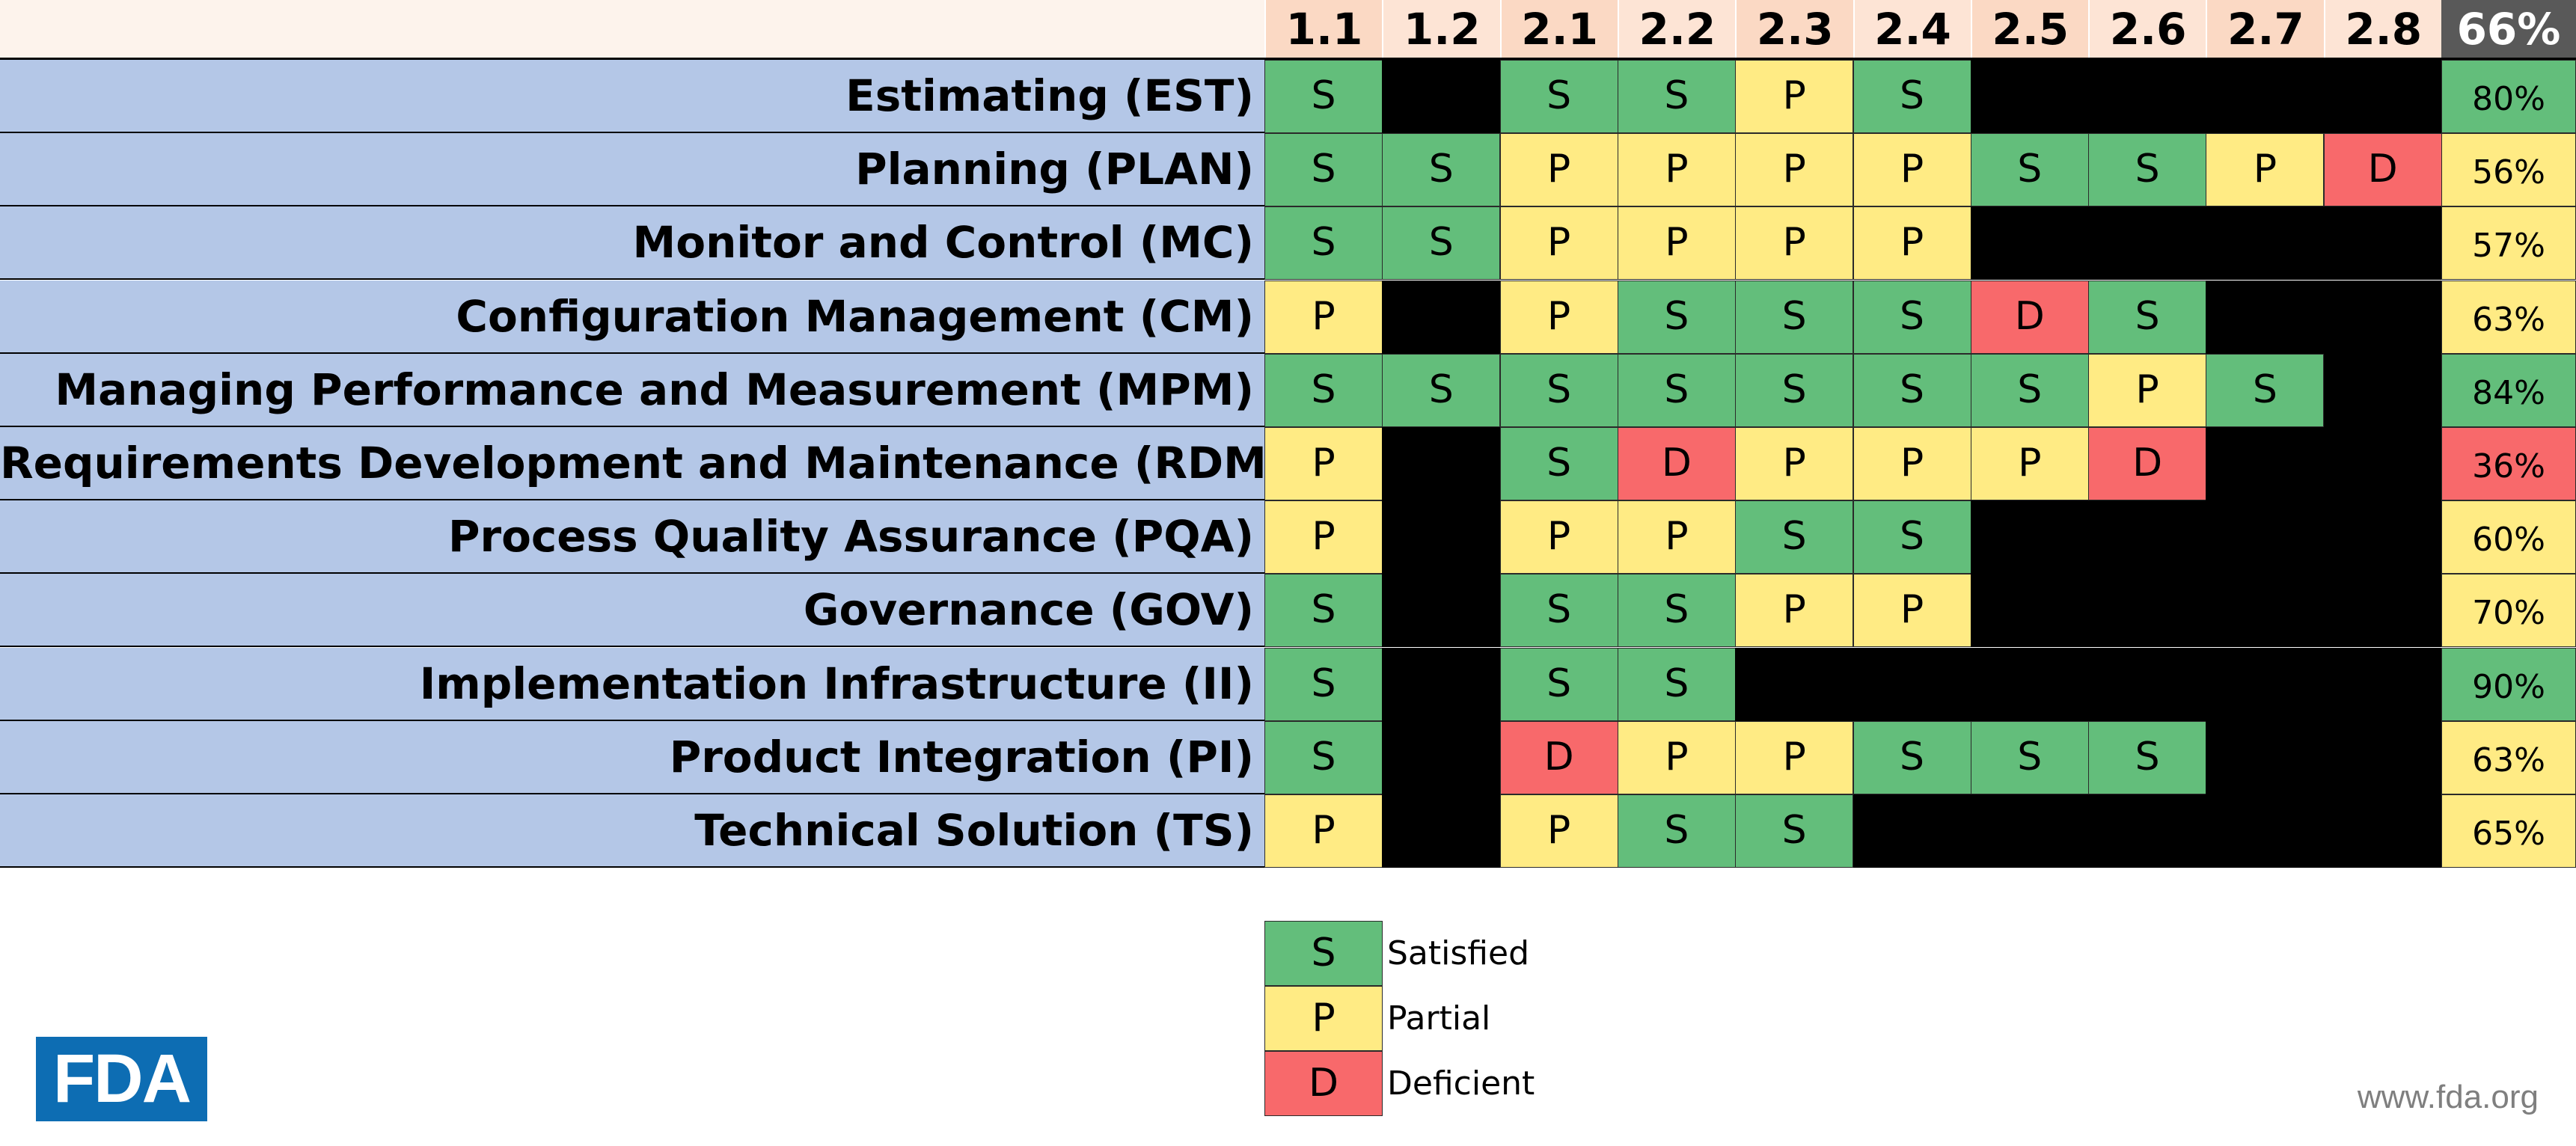 The image size is (2576, 1146). I want to click on table-row: Estimating (EST) S S S P S 80%, so click(1288, 96).